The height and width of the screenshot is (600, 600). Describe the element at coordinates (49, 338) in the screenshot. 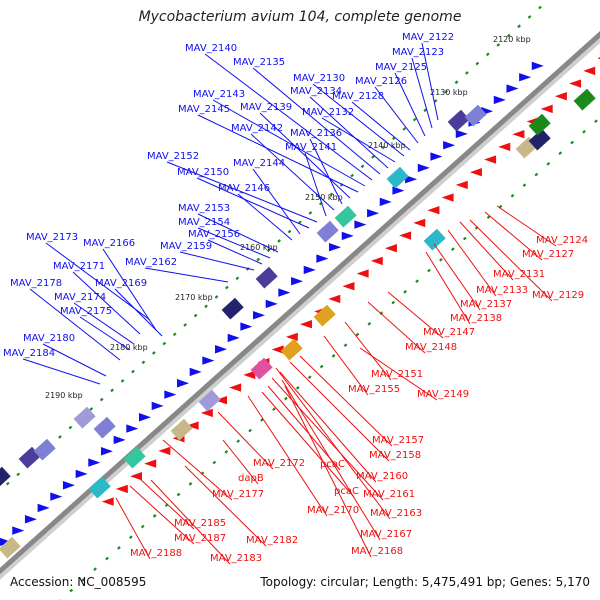

I see `forward-gene-label: MAV_2180` at that location.